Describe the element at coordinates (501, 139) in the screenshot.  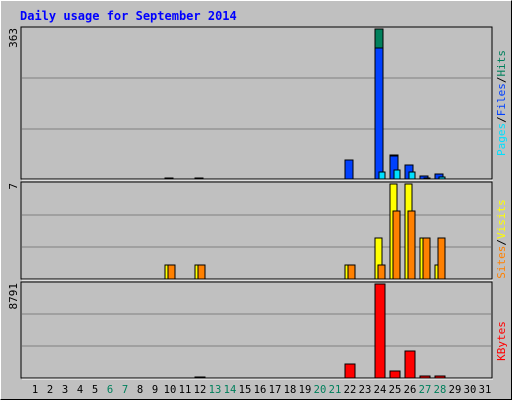
I see `legend-item-pages: Pages` at that location.